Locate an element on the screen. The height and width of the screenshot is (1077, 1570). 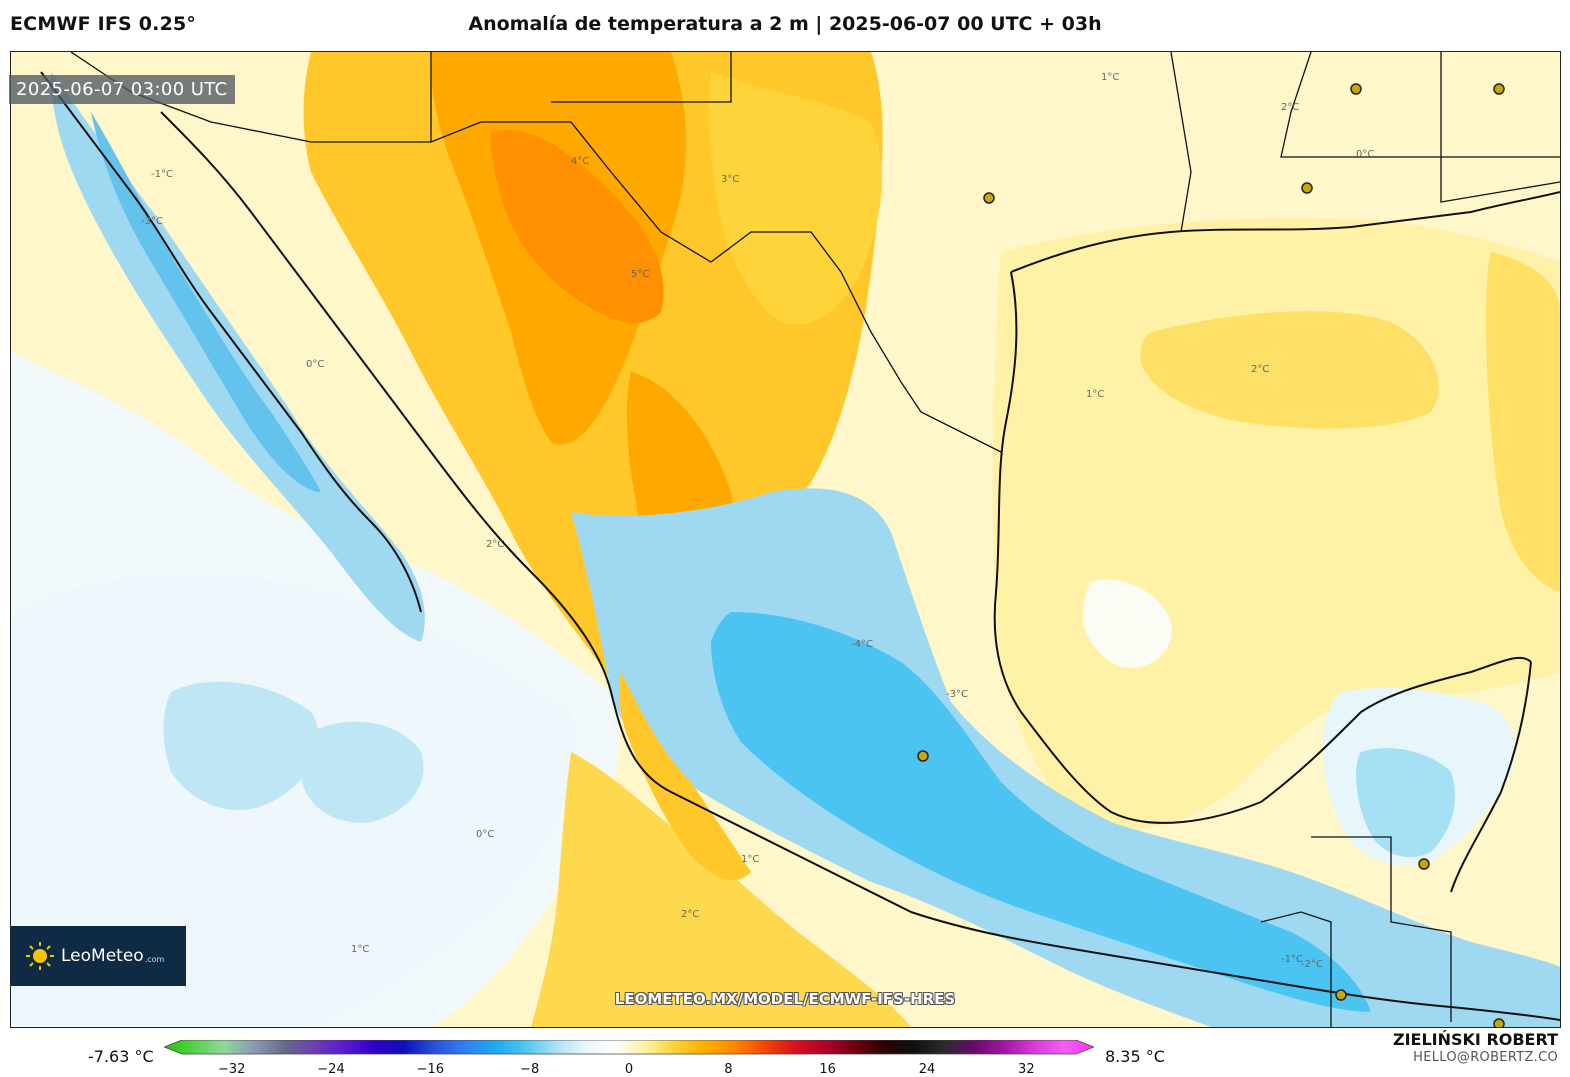
colorbar is located at coordinates (629, 1051).